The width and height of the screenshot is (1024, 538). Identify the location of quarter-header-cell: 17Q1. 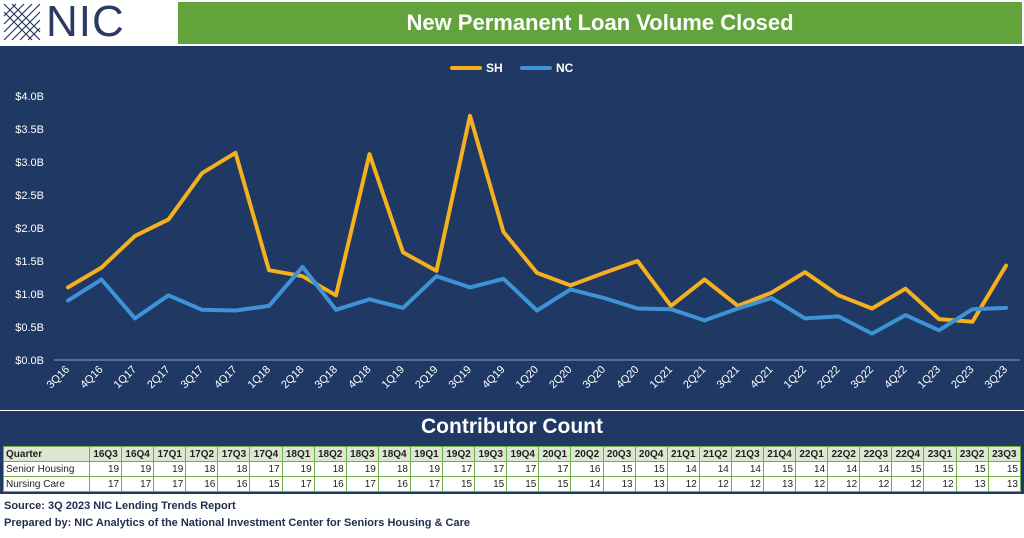
(170, 454).